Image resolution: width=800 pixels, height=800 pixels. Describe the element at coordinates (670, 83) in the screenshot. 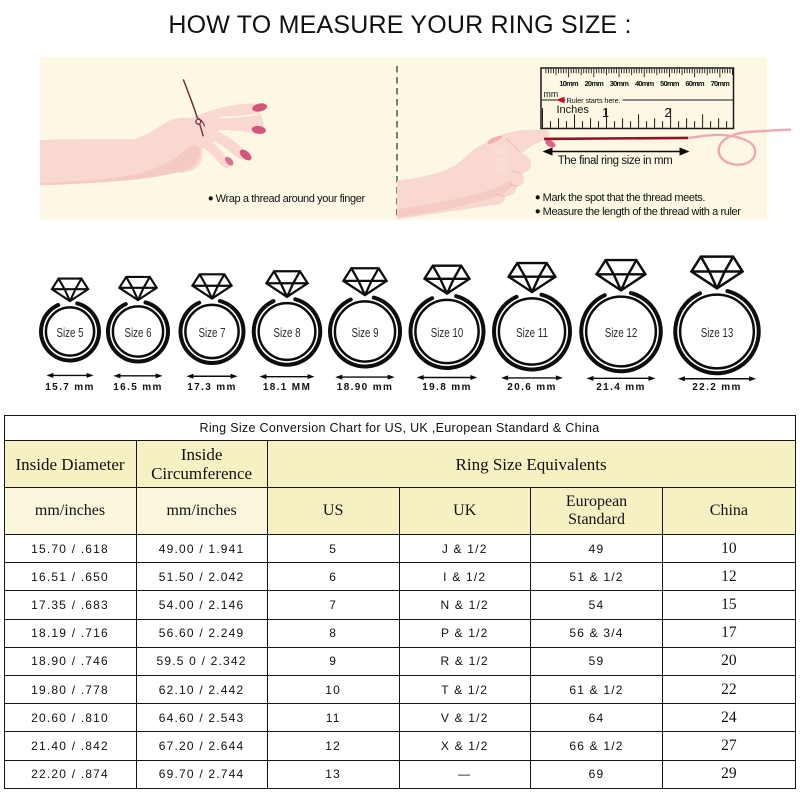

I see `svg-text: 50mm` at that location.